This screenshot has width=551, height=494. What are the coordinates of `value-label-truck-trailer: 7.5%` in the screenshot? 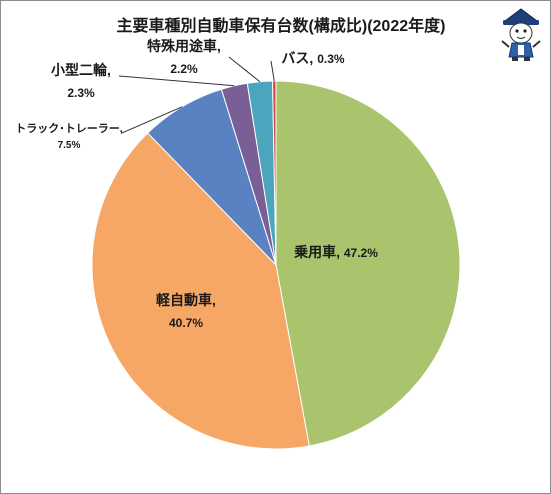 It's located at (69, 145).